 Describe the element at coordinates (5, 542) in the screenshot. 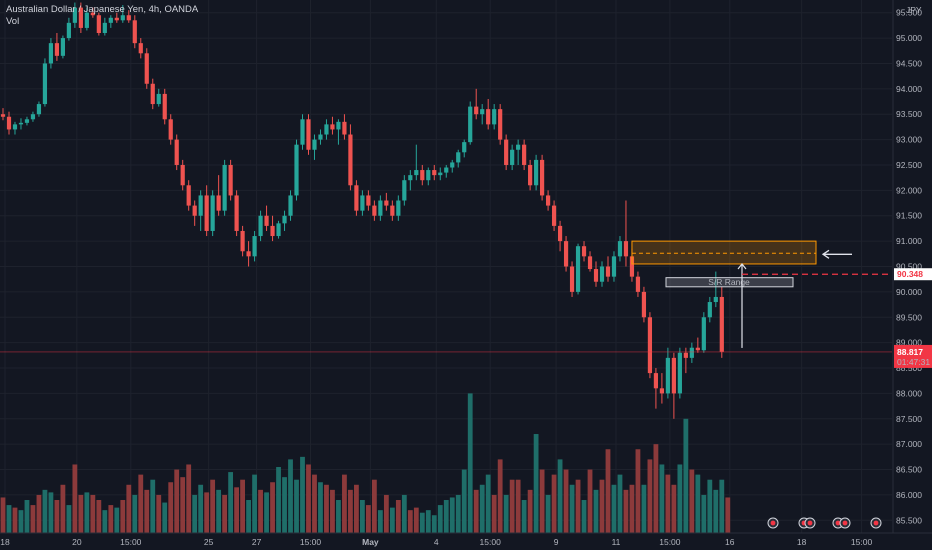

I see `time-tick-label: 18` at that location.